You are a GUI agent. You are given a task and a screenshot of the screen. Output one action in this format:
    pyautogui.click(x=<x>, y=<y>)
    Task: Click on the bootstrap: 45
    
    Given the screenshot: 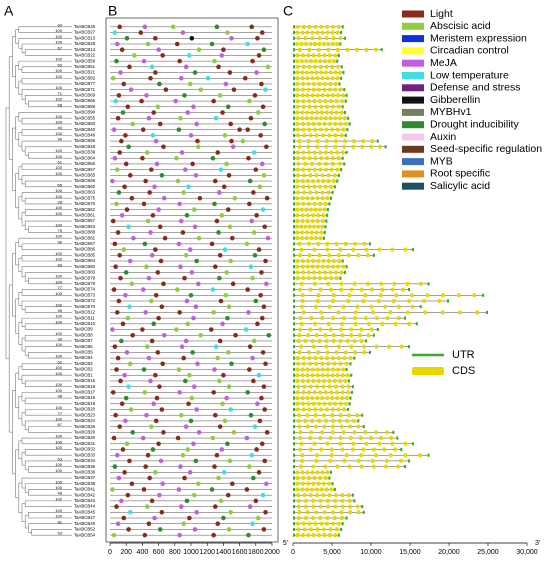 What is the action you would take?
    pyautogui.click(x=60, y=310)
    